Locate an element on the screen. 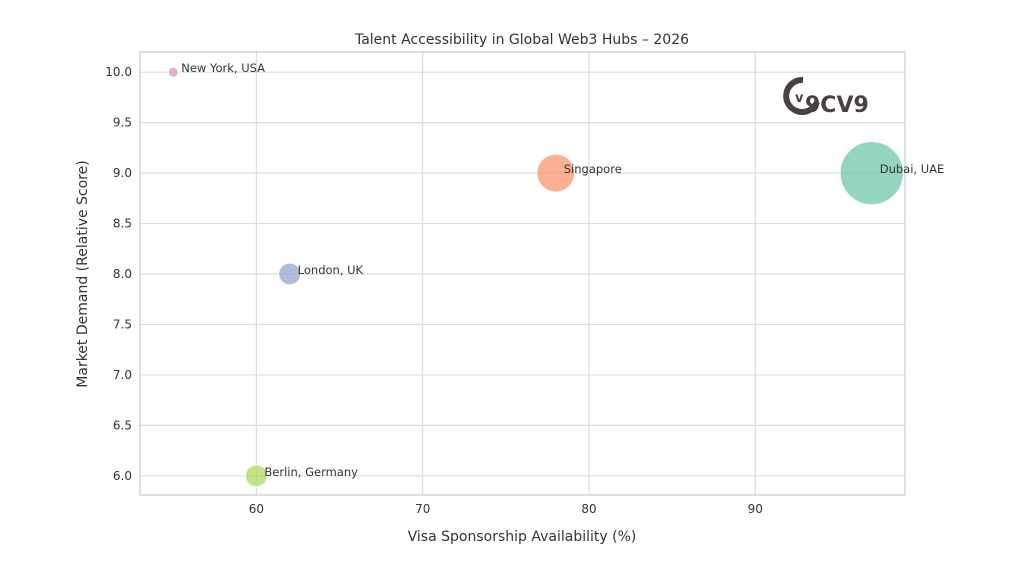  y-tick-label: 7.0 is located at coordinates (122, 375).